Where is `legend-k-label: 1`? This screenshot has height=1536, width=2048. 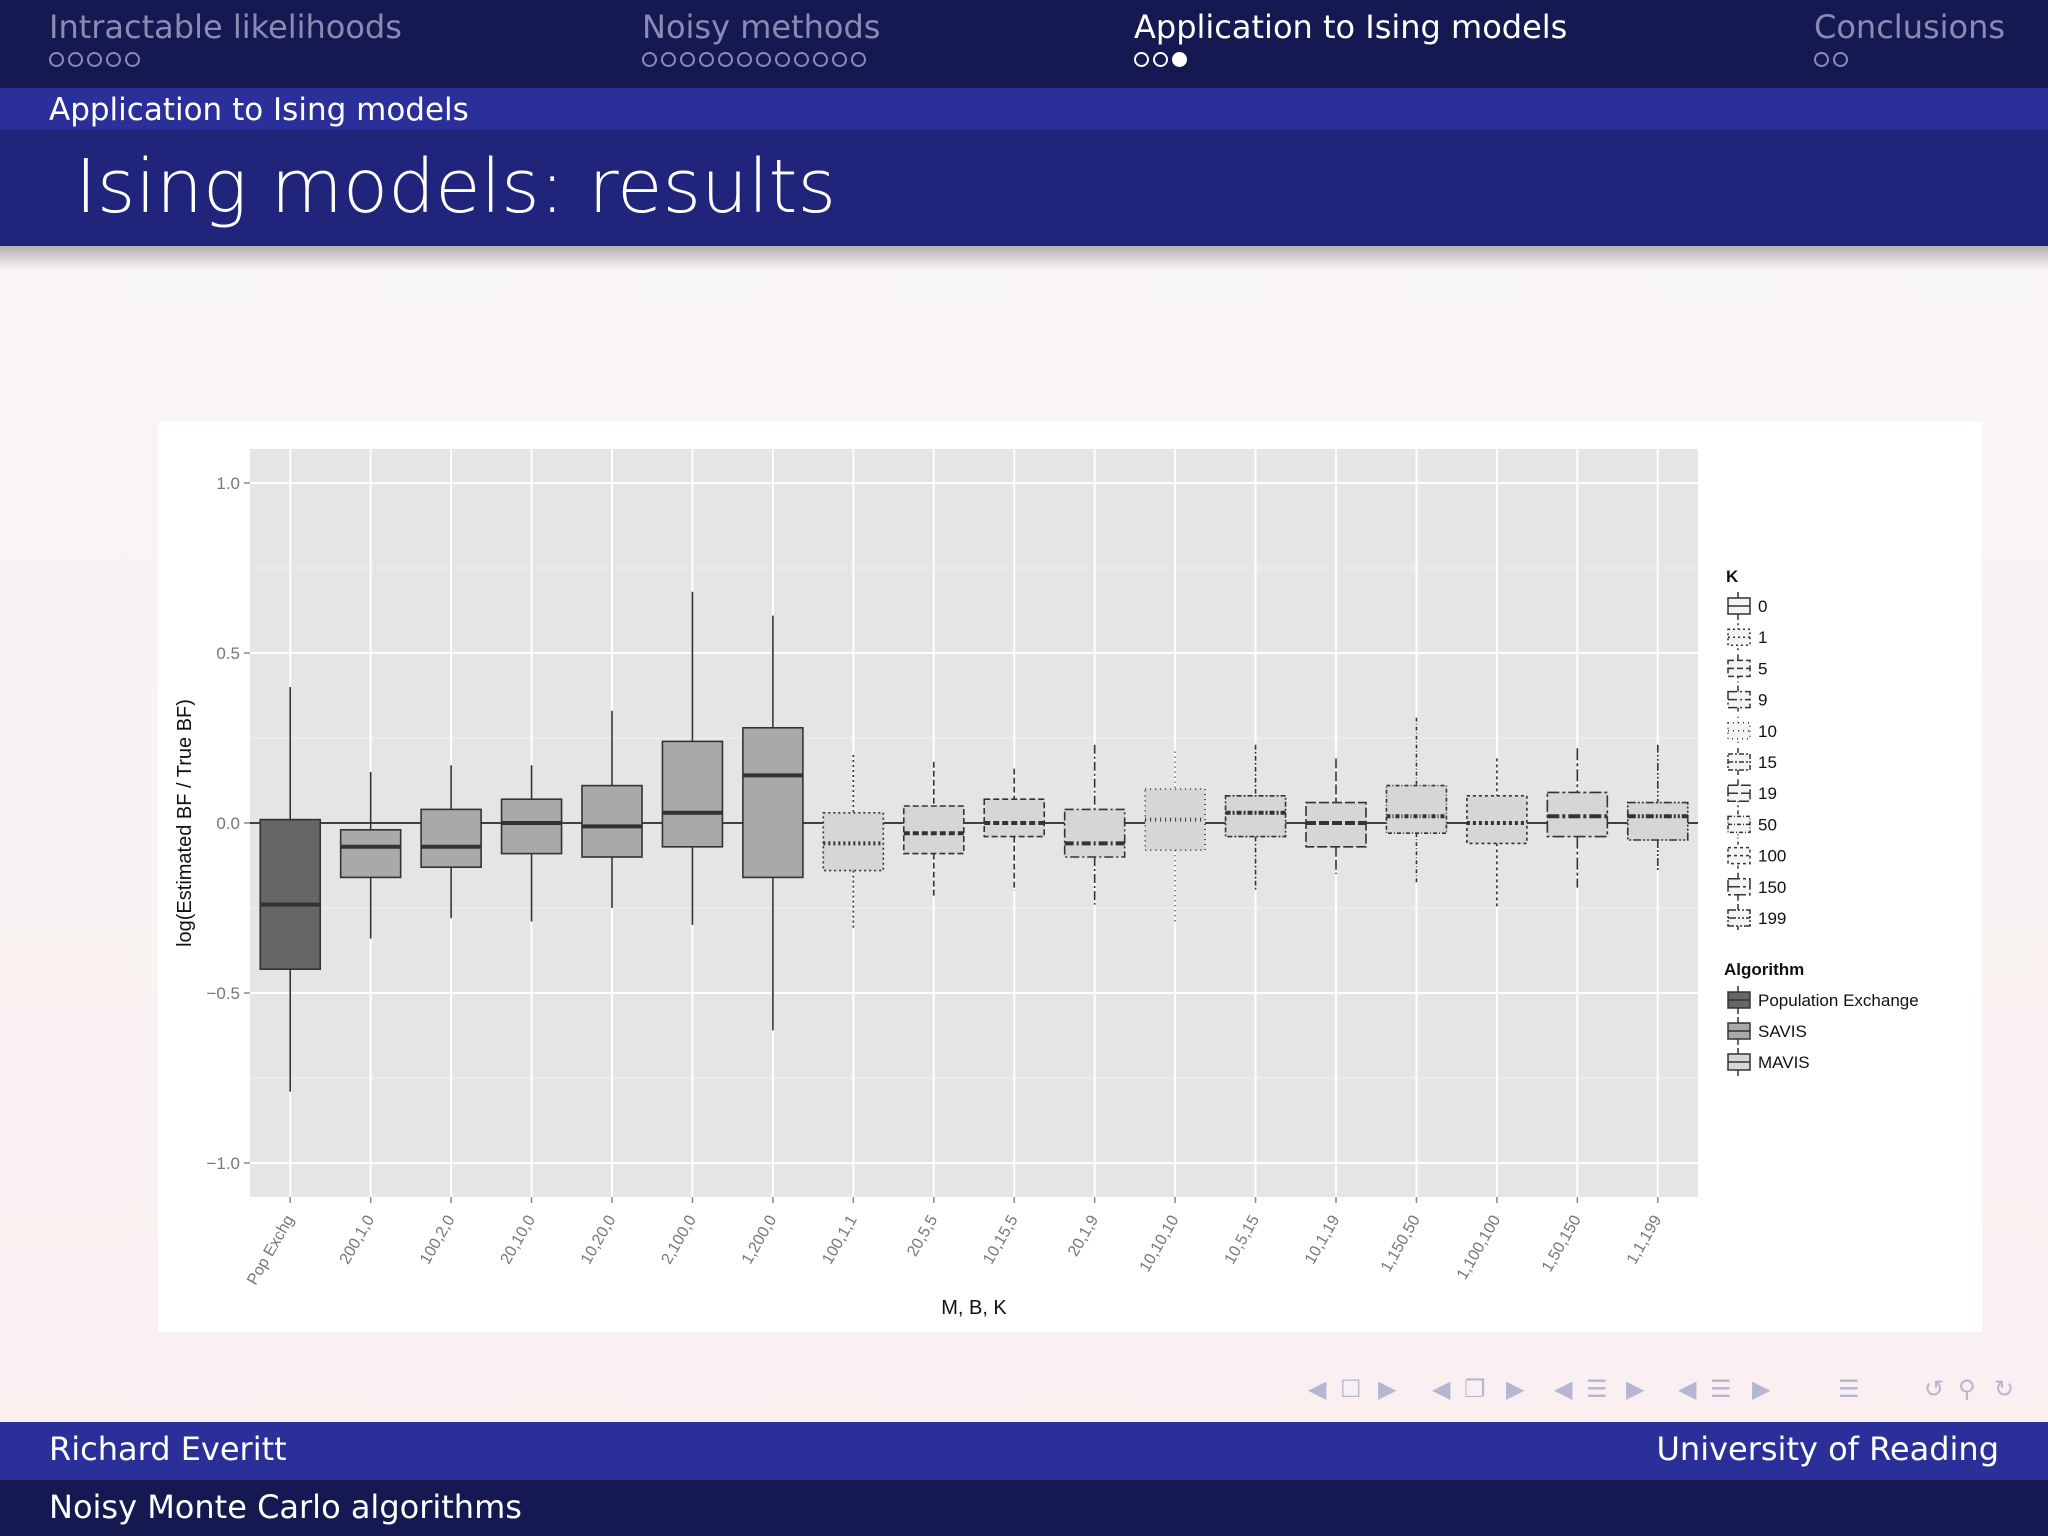
legend-k-label: 1 is located at coordinates (1762, 637).